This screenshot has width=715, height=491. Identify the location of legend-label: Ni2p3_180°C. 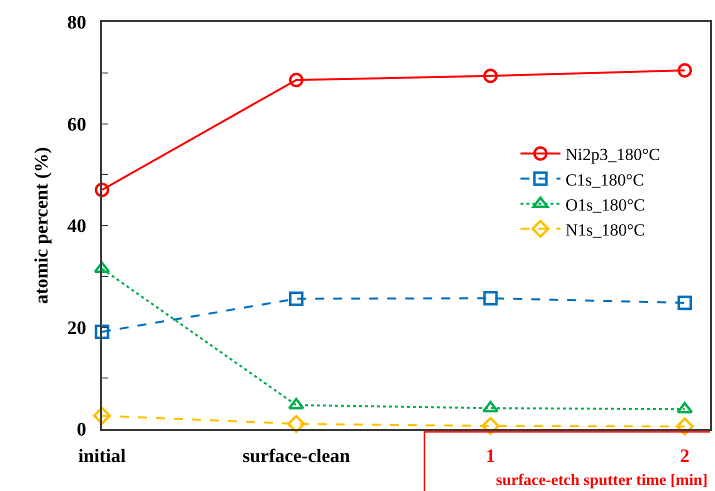
(612, 154).